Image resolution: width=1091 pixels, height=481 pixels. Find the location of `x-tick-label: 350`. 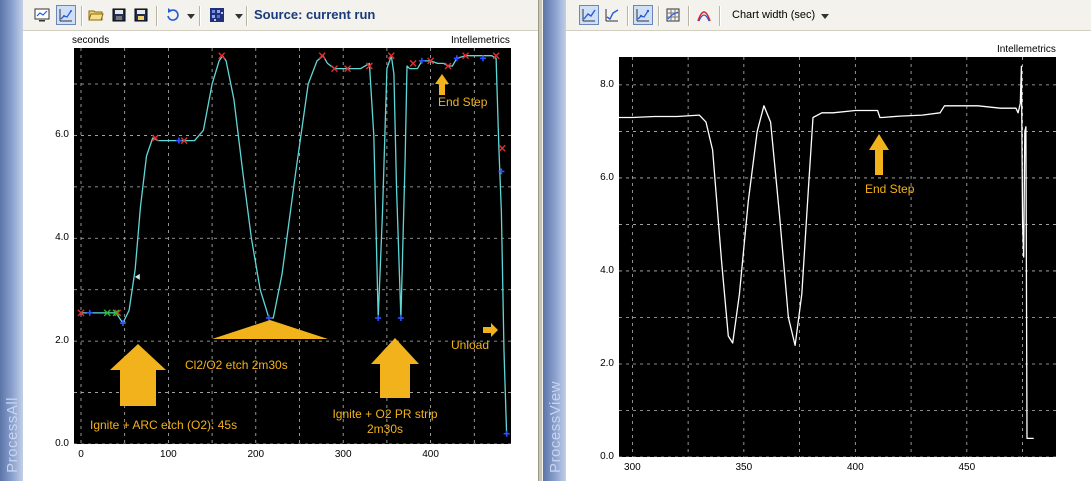

x-tick-label: 350 is located at coordinates (744, 467).